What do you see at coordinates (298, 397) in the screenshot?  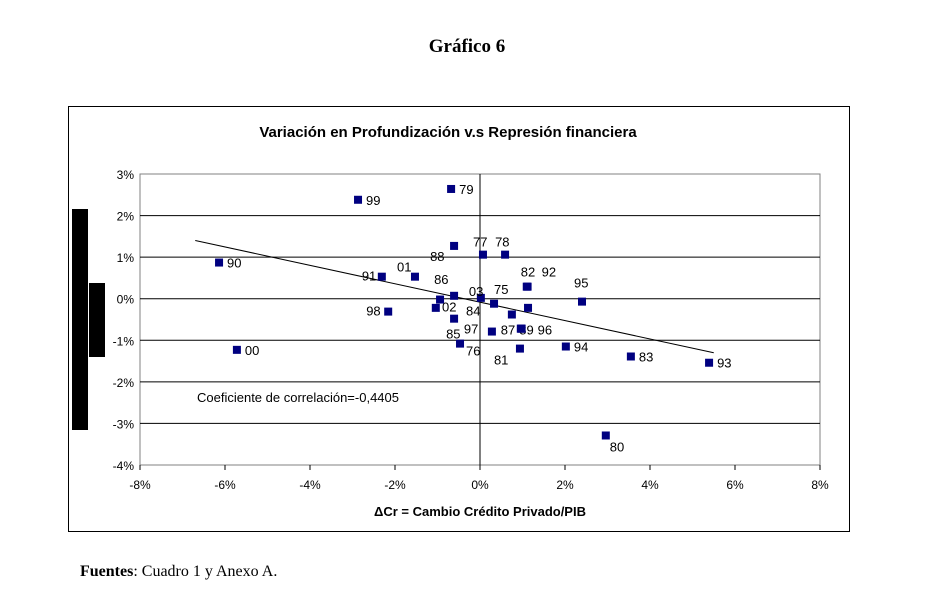 I see `correlation-annotation: Coeficiente de correlación=-0,4405` at bounding box center [298, 397].